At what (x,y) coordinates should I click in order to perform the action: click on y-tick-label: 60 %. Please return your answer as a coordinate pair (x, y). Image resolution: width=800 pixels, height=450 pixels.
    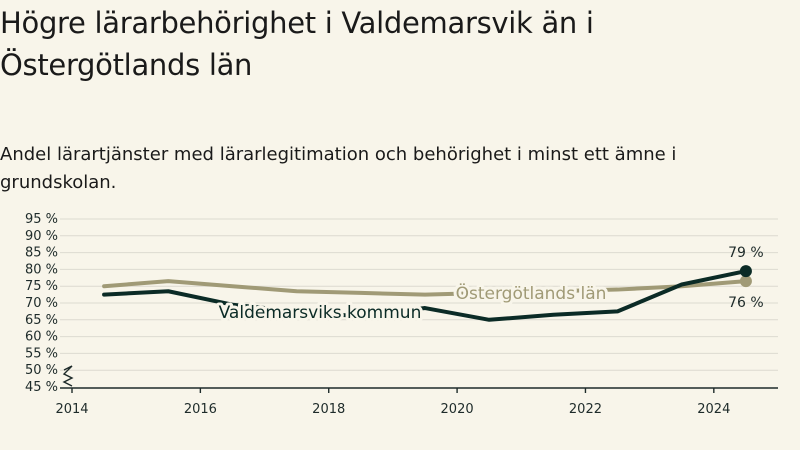
    Looking at the image, I should click on (41, 337).